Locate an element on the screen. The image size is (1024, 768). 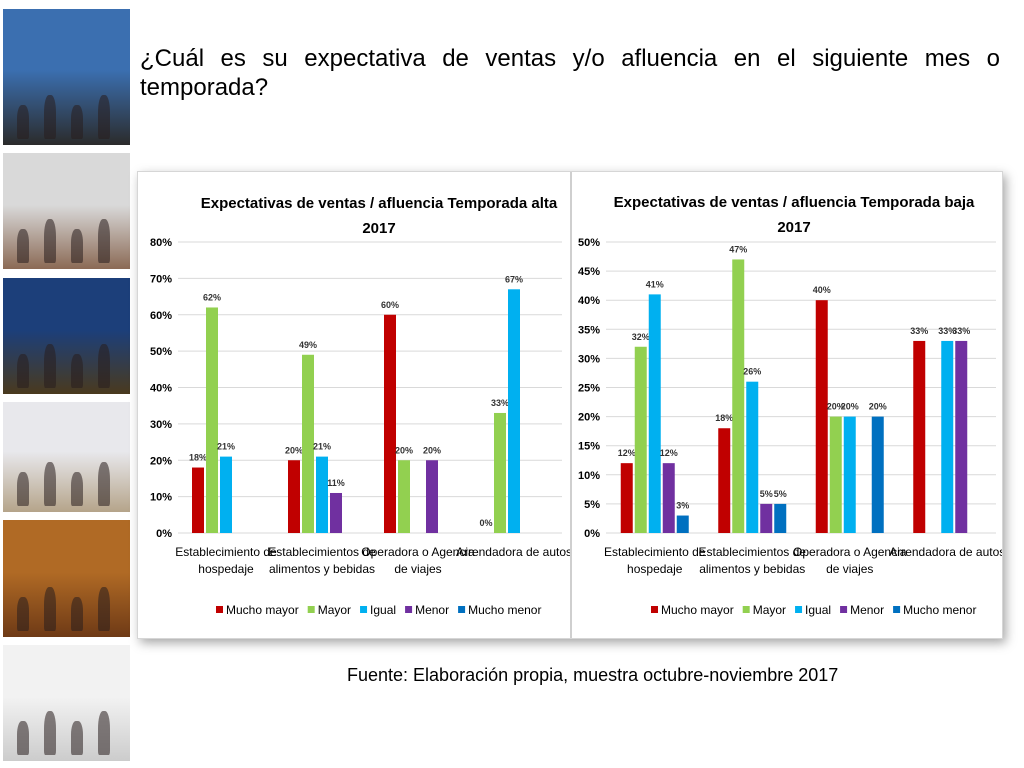
data-label: 3% is located at coordinates (682, 506).